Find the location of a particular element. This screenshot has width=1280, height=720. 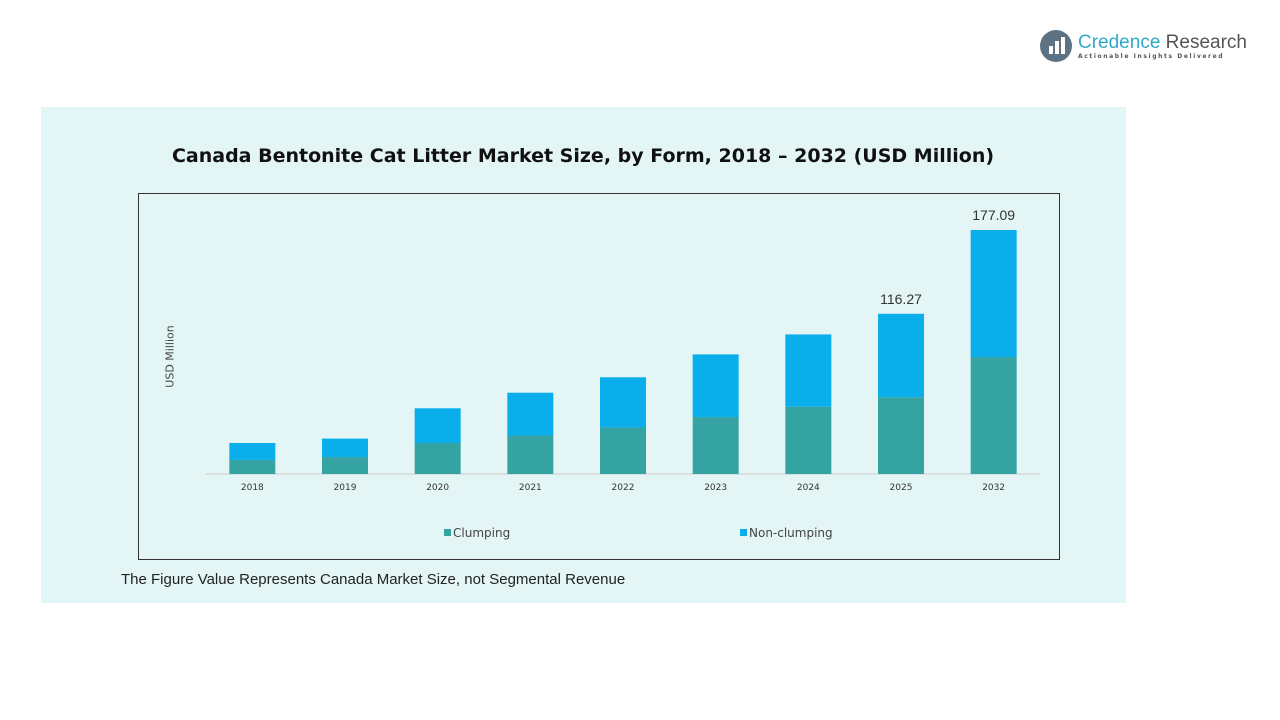

bar-non-clumping-2023 is located at coordinates (715, 386).